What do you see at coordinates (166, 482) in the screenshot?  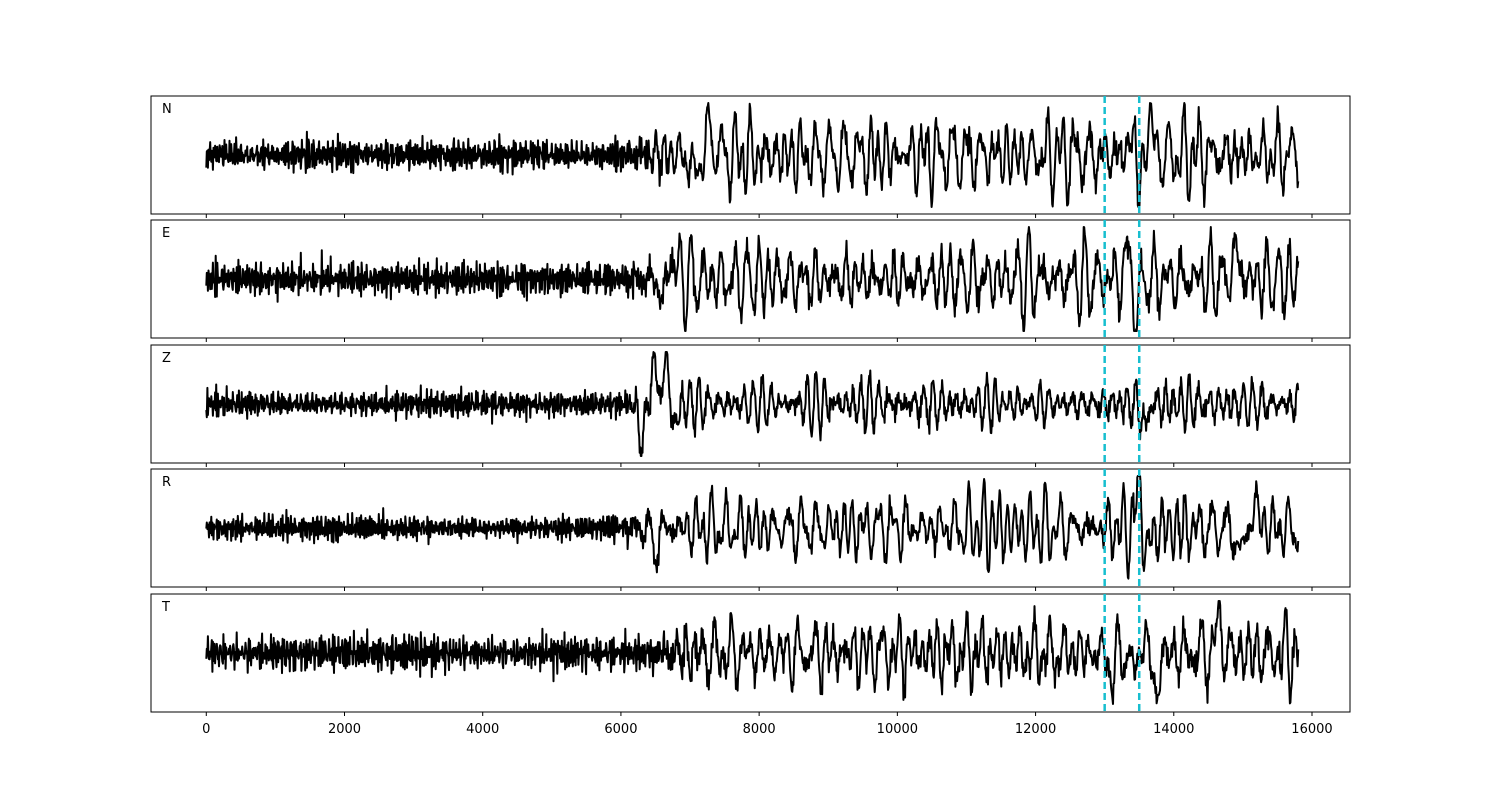 I see `component-label: R` at bounding box center [166, 482].